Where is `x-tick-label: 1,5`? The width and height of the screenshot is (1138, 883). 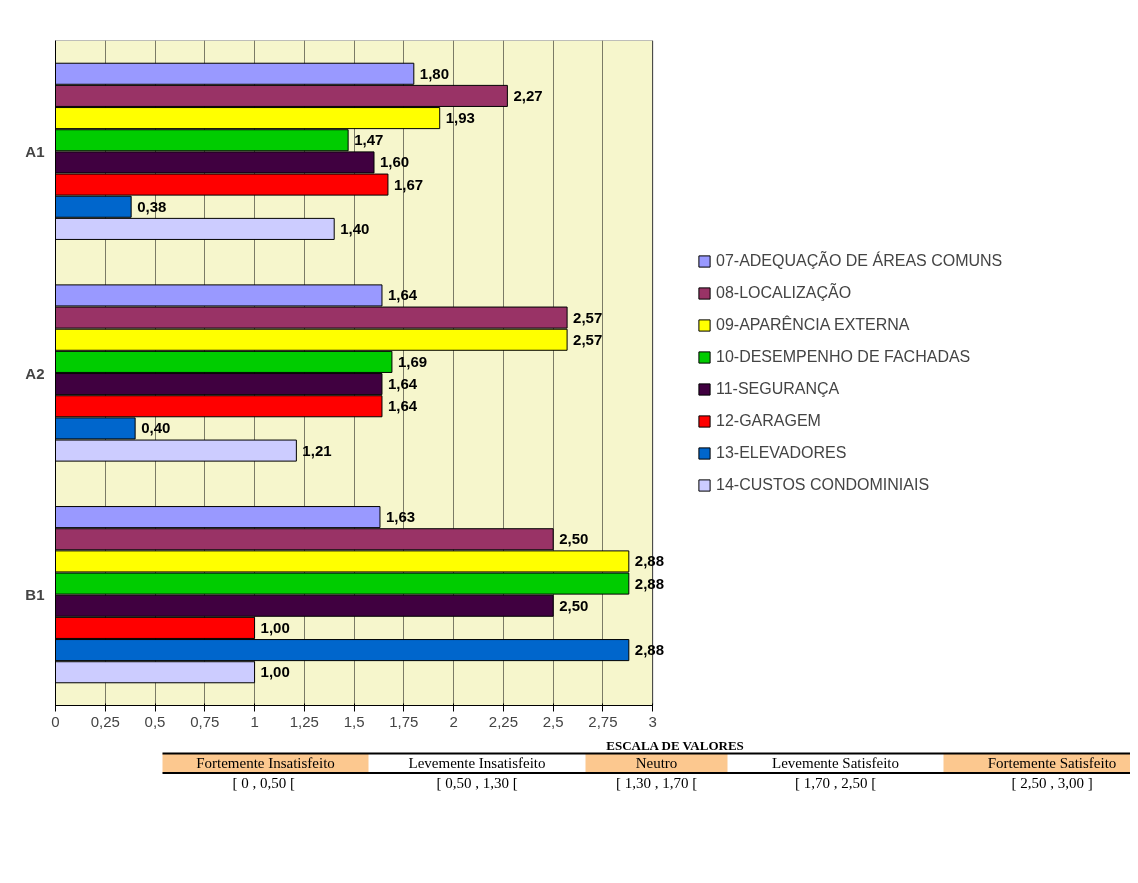
x-tick-label: 1,5 is located at coordinates (354, 721).